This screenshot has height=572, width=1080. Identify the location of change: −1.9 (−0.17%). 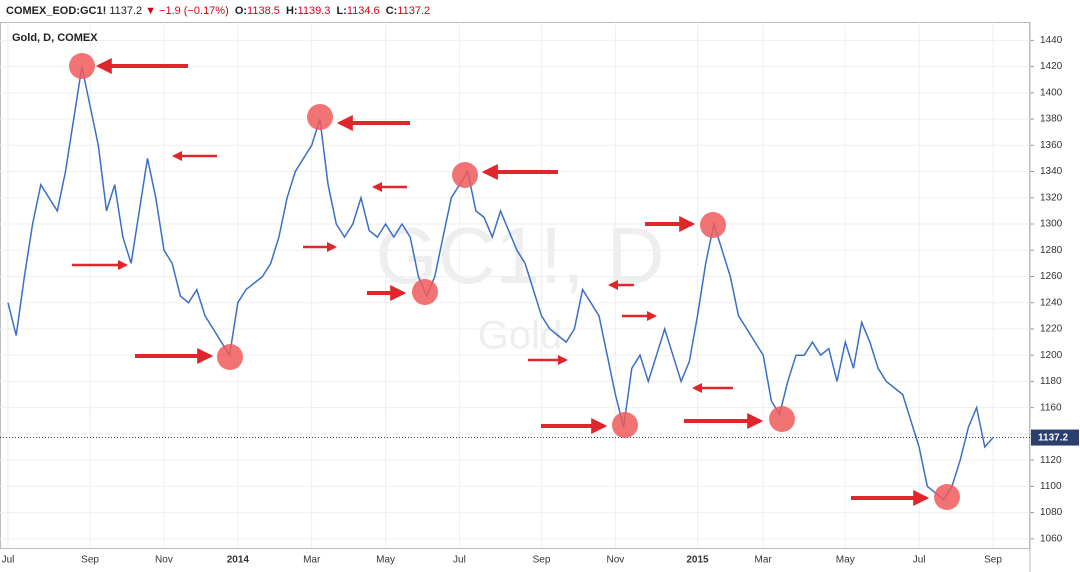
(194, 11).